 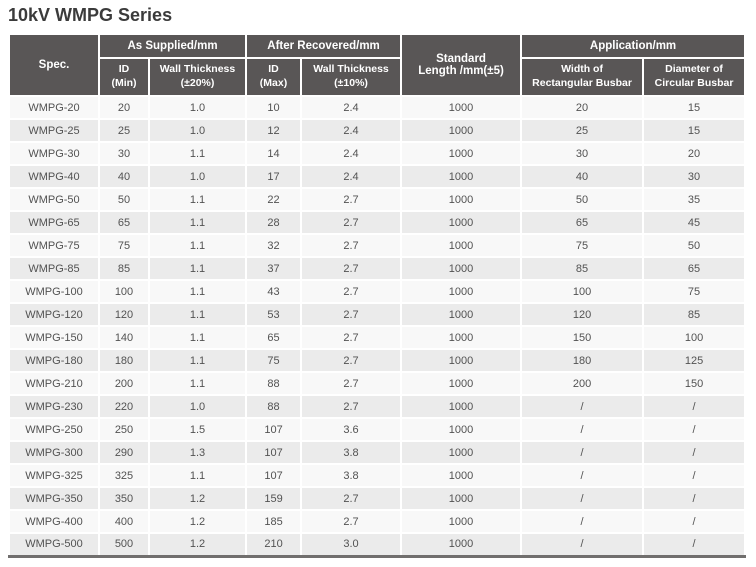 I want to click on spec-cell: WMPG-25, so click(x=54, y=130).